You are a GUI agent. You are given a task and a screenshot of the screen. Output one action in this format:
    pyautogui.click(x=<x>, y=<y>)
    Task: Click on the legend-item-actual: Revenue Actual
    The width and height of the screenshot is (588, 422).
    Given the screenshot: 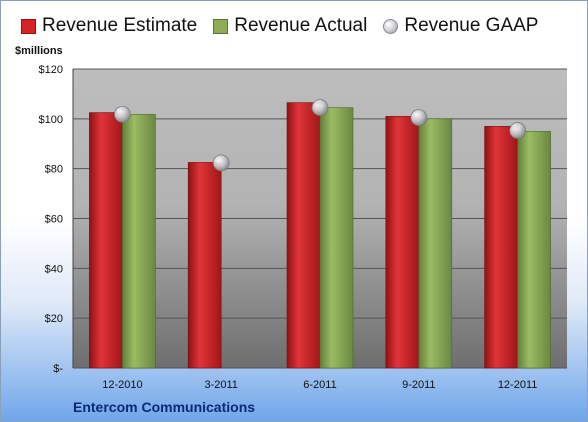 What is the action you would take?
    pyautogui.click(x=290, y=26)
    